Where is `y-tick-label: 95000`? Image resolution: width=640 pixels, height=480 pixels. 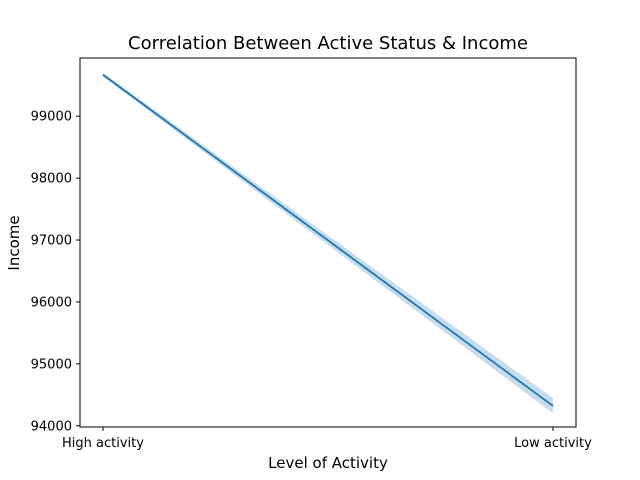
y-tick-label: 95000 is located at coordinates (51, 364).